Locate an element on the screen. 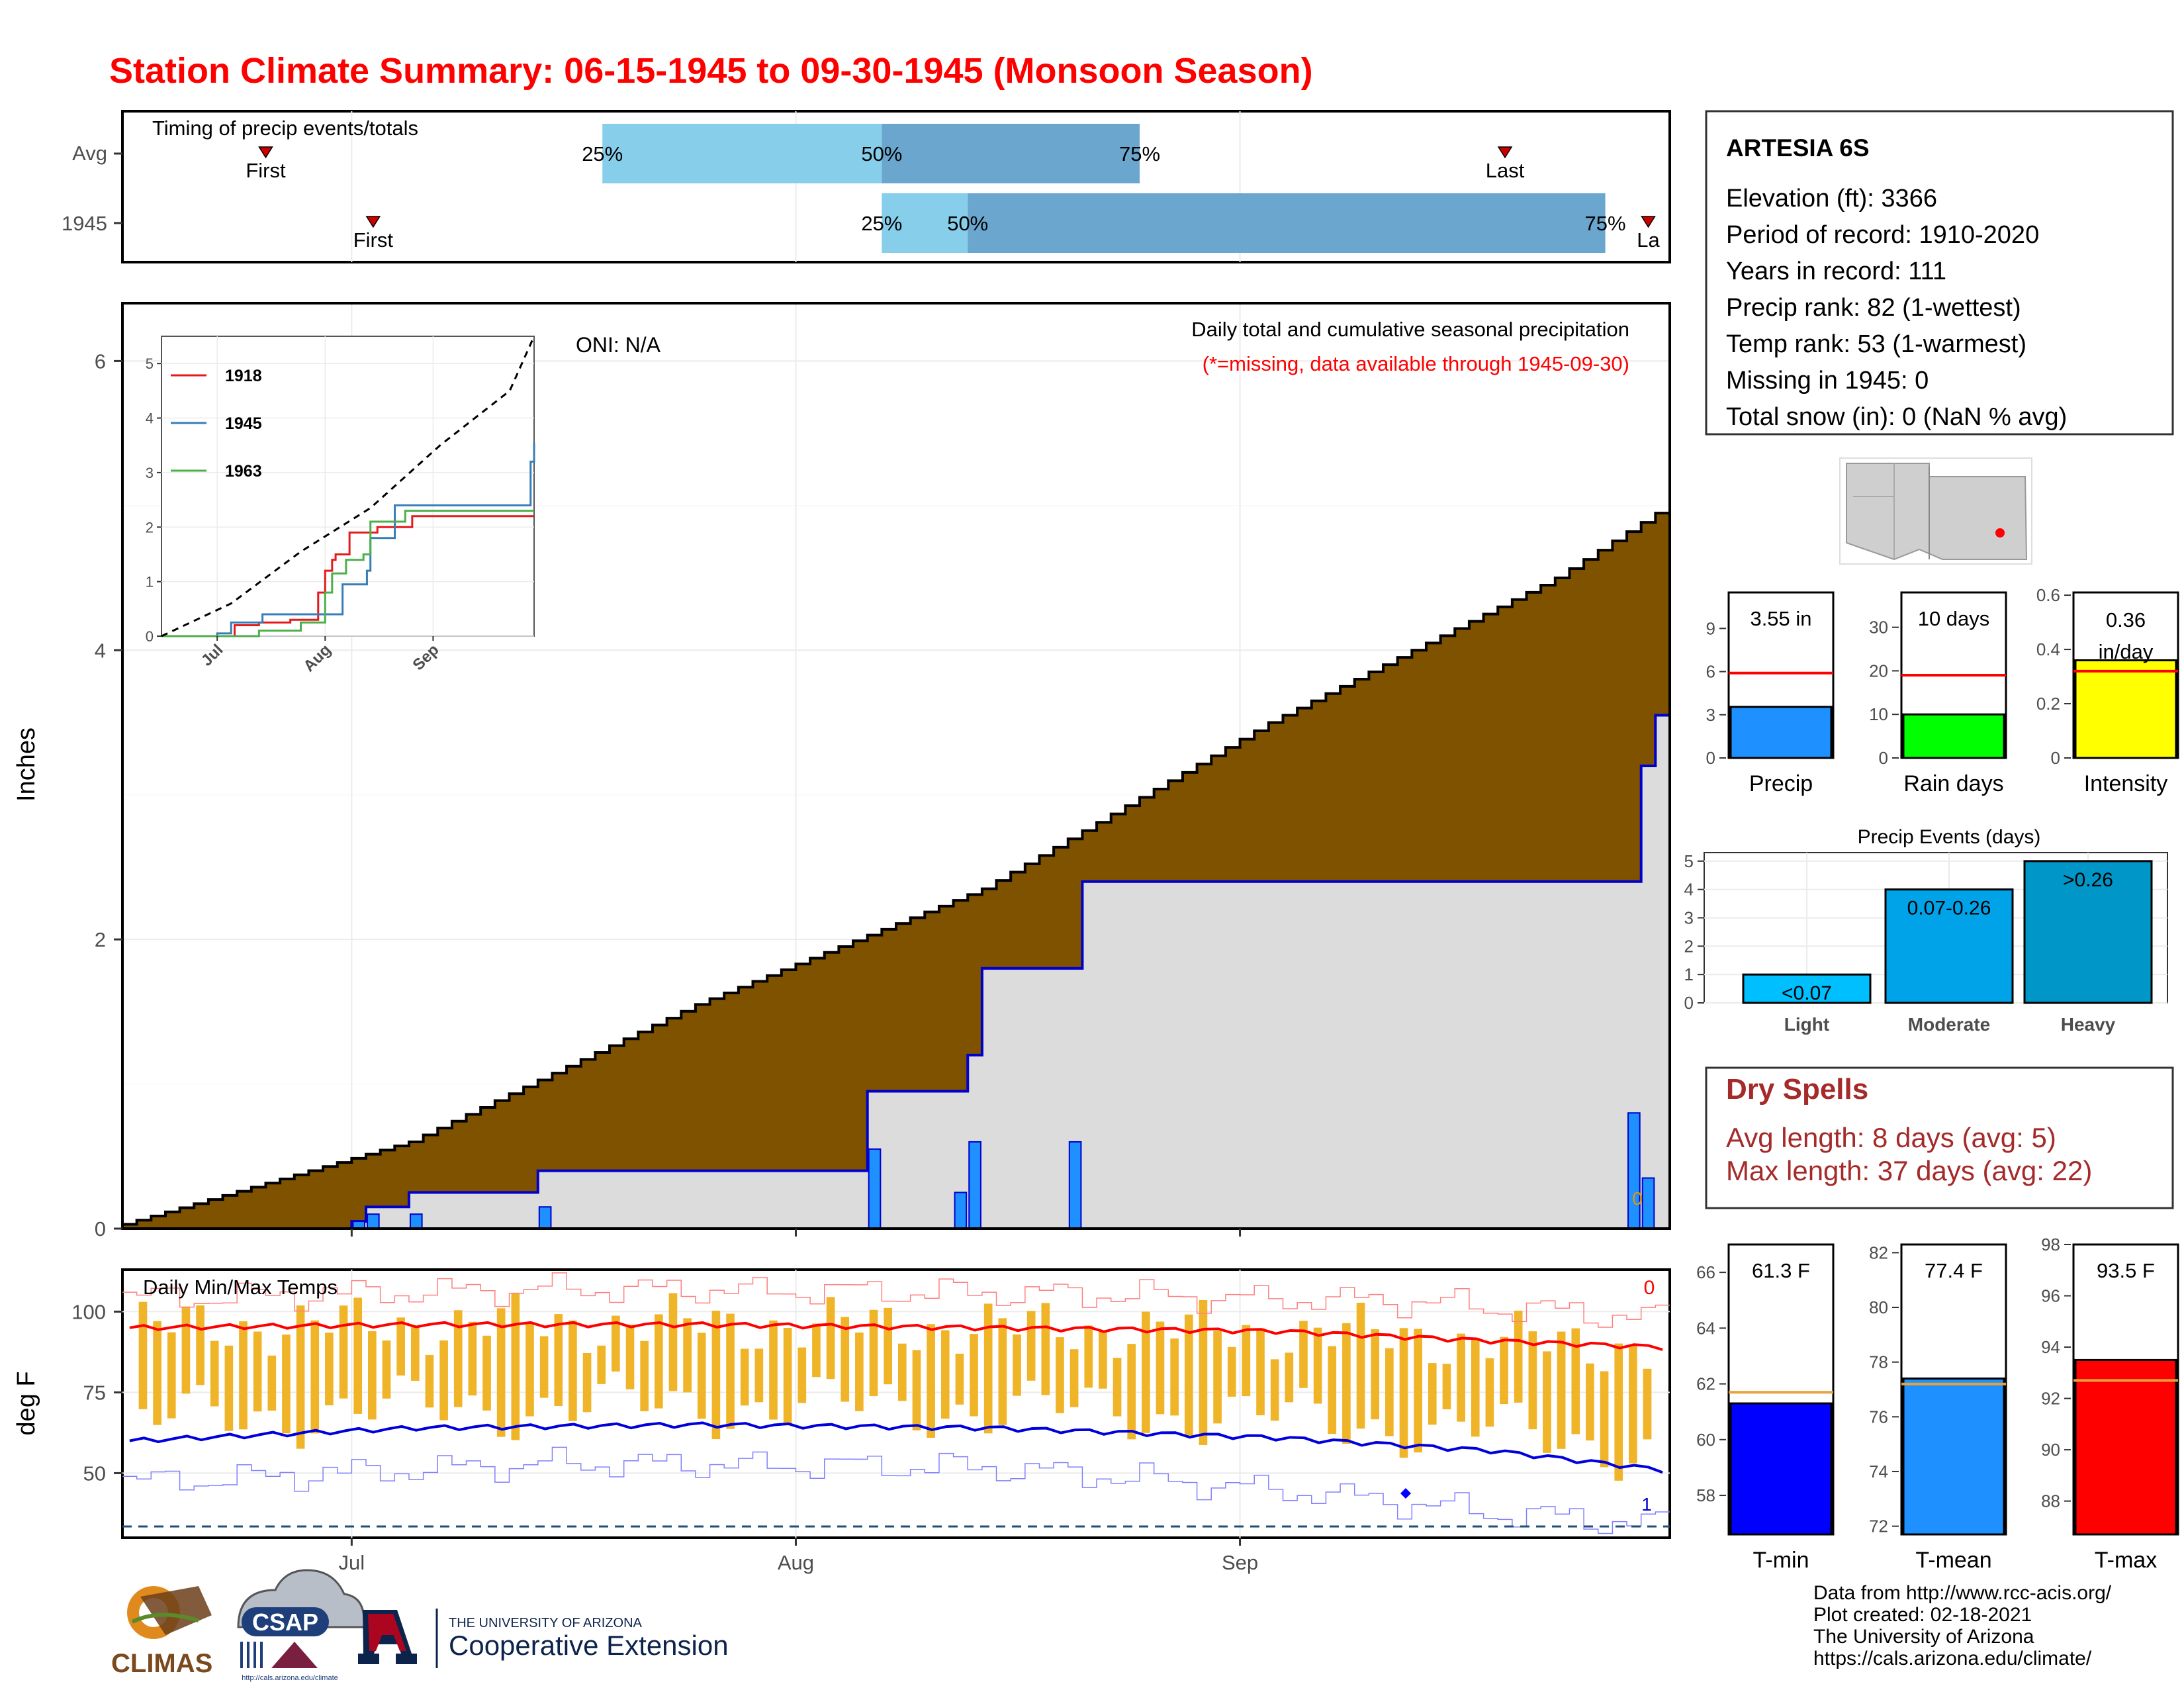  inset-series-line is located at coordinates (348, 576).